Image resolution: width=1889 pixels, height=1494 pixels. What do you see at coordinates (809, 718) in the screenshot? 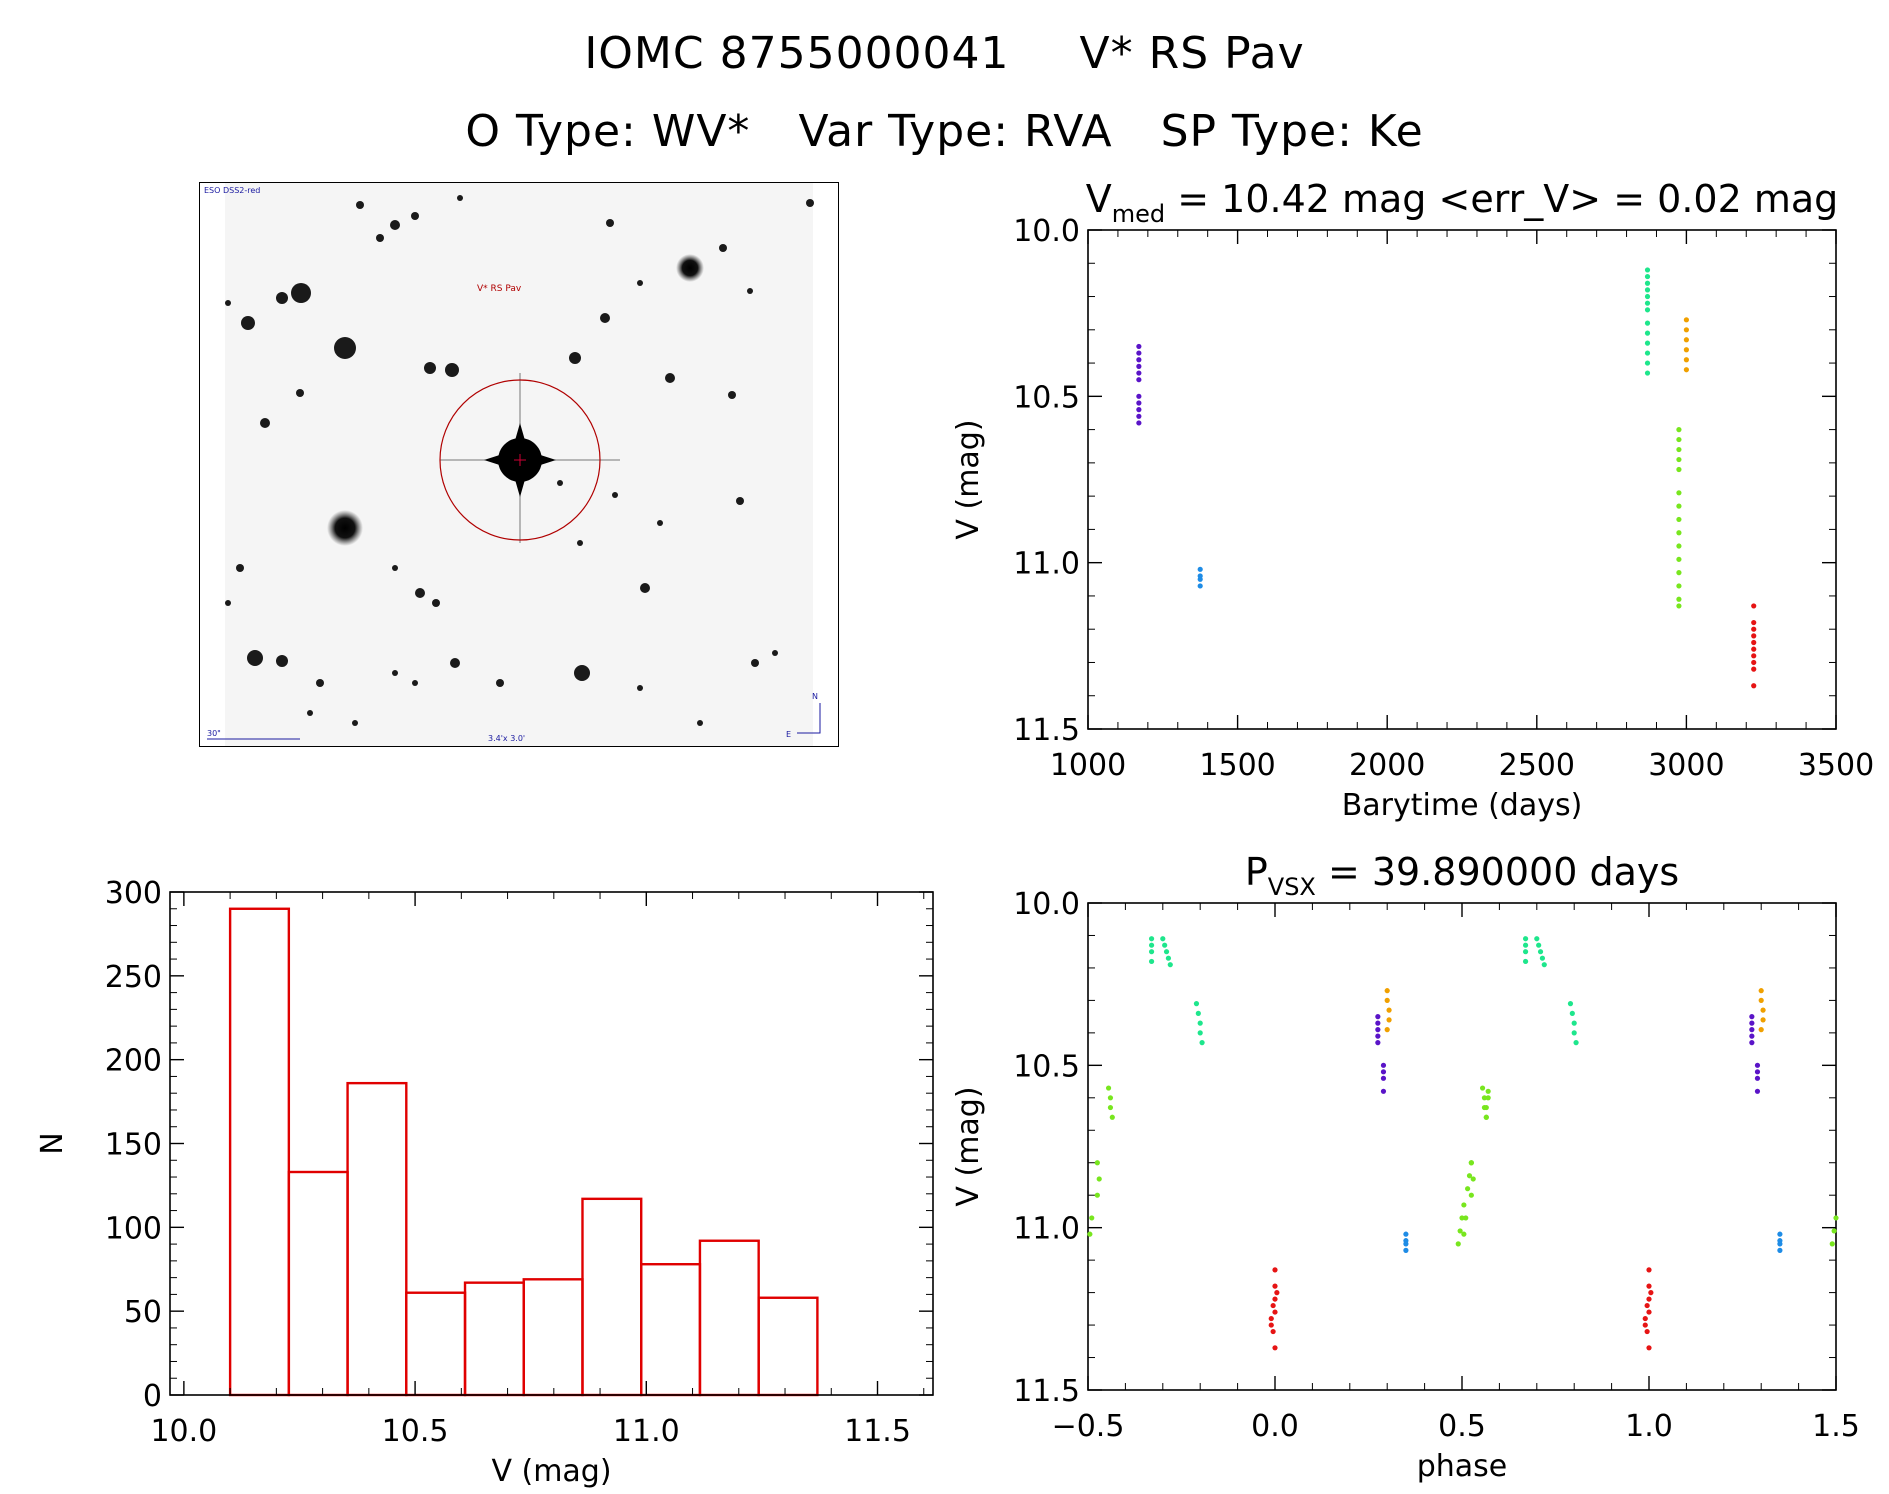
I see `compass-icon` at bounding box center [809, 718].